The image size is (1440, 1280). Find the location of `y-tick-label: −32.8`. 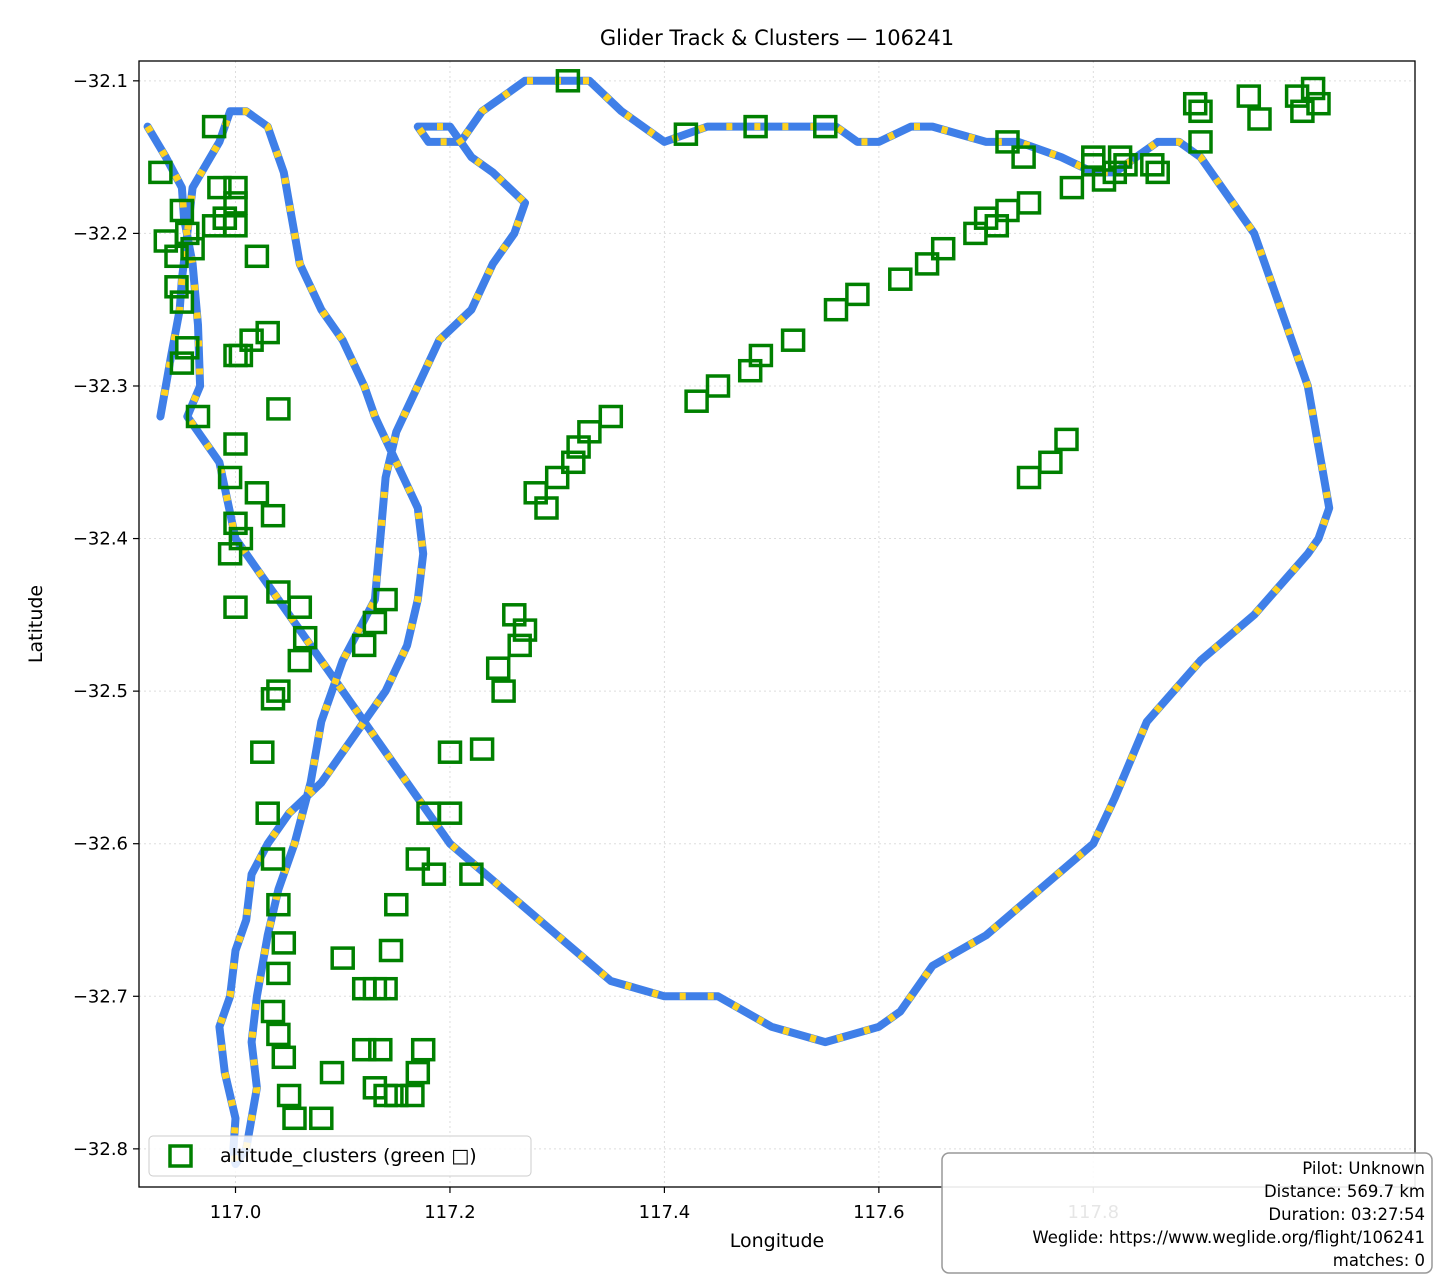

y-tick-label: −32.8 is located at coordinates (100, 1149).